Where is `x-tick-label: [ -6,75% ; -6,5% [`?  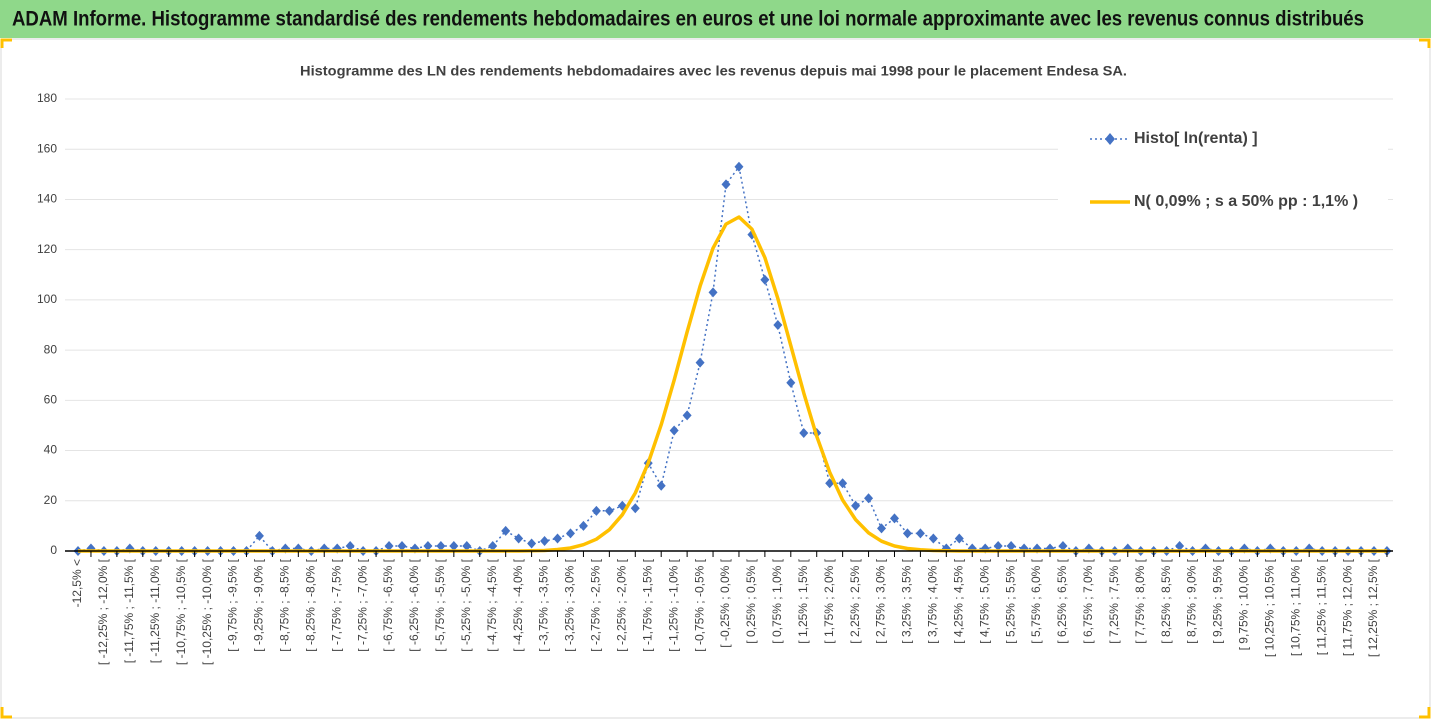
x-tick-label: [ -6,75% ; -6,5% [ is located at coordinates (388, 604).